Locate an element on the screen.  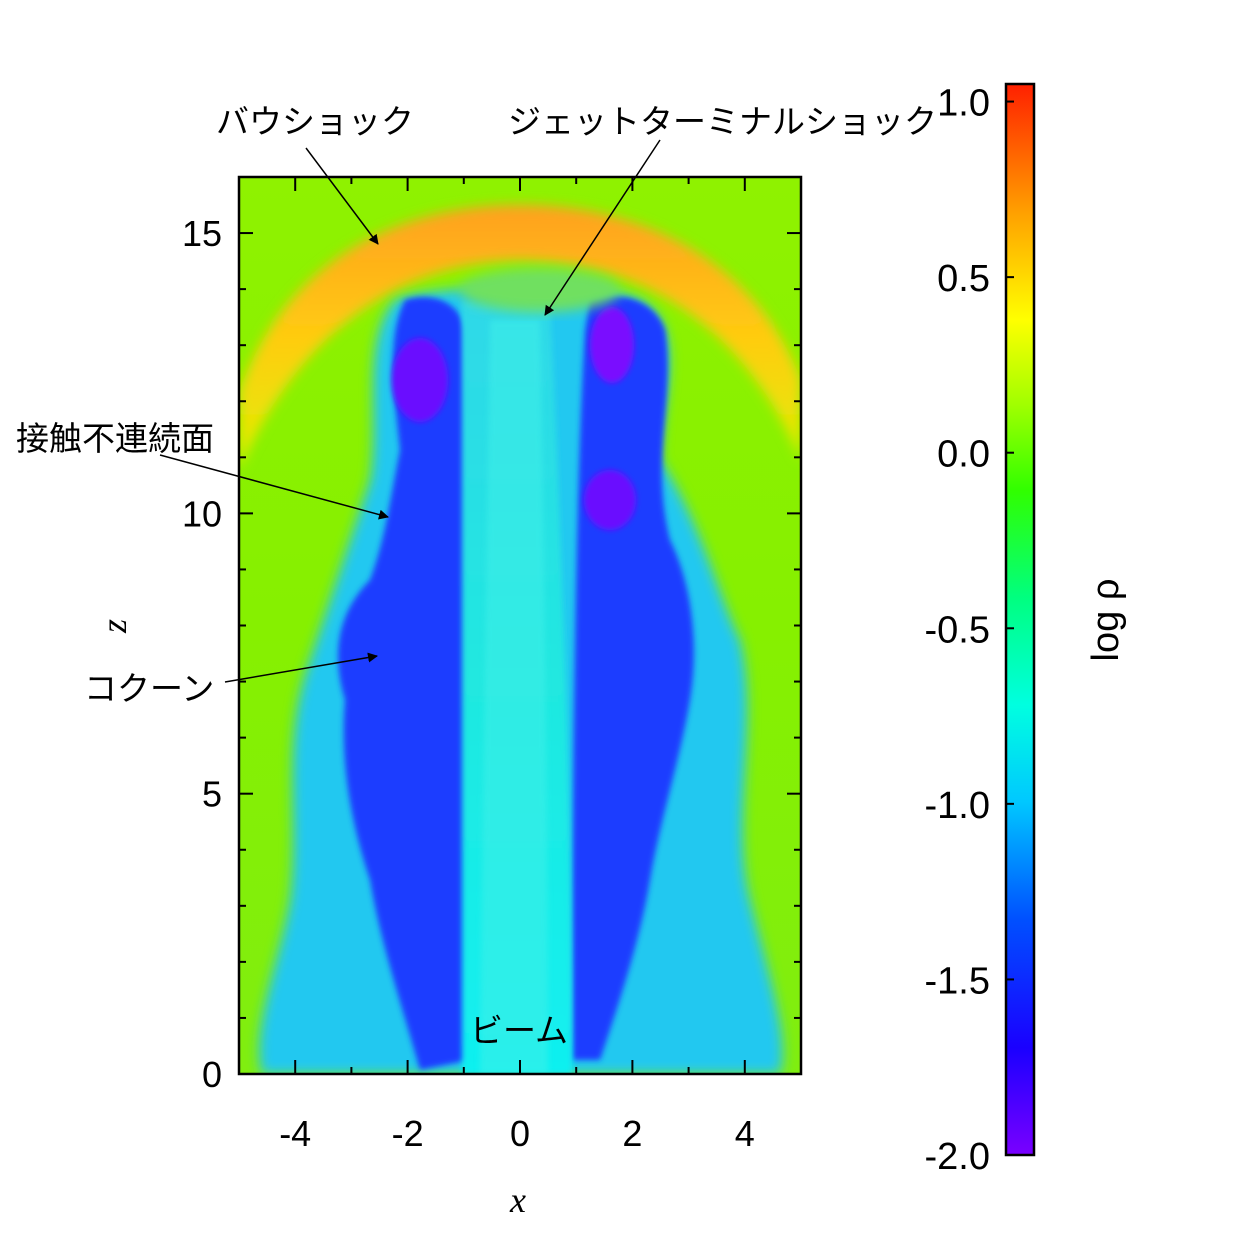
annotation-bow-shock: バウショック is located at coordinates (315, 121).